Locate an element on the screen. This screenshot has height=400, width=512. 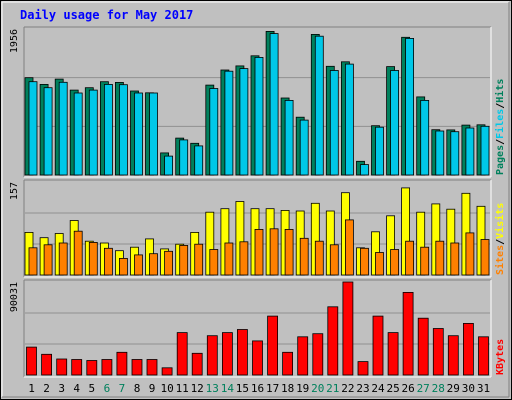
legend-visits: Visits is located at coordinates (500, 221).